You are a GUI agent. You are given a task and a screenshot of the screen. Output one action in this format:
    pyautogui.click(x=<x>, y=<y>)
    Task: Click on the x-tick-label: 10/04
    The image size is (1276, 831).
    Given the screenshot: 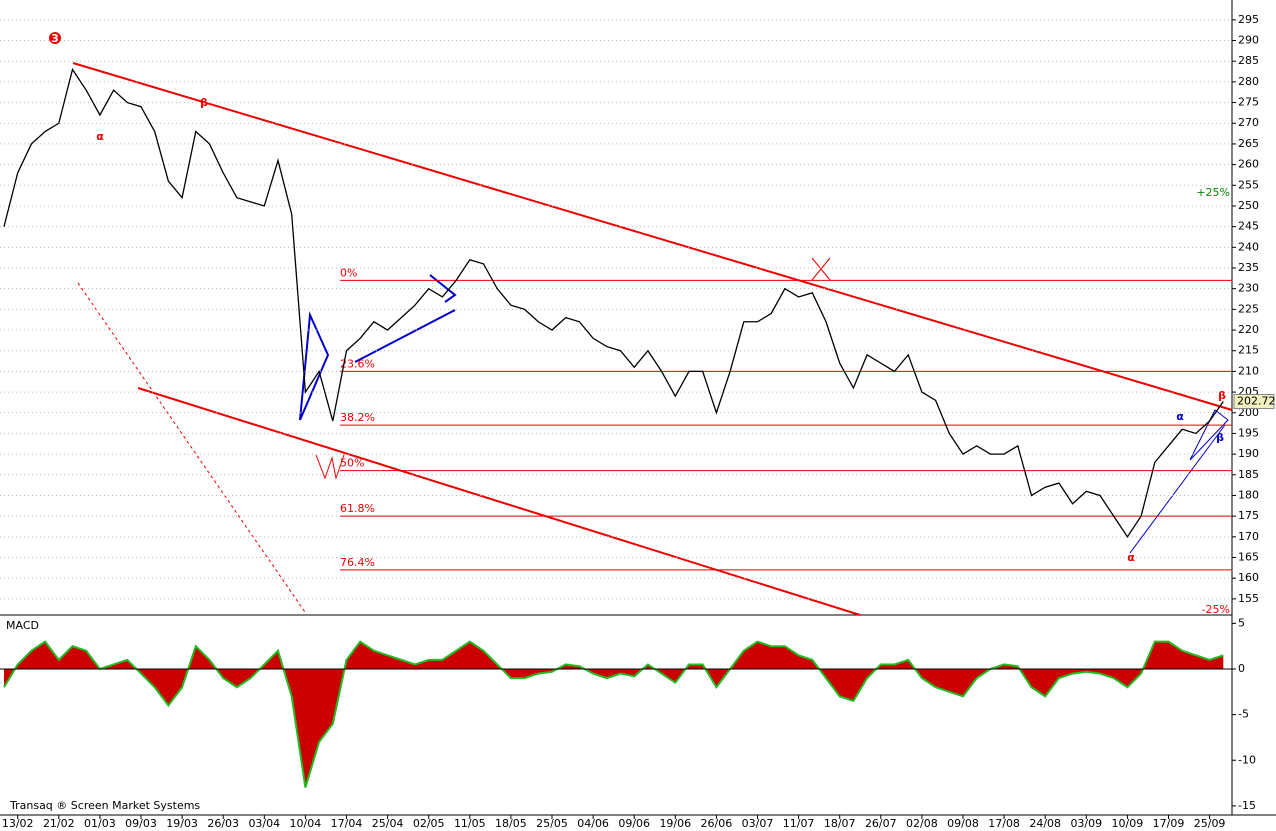 What is the action you would take?
    pyautogui.click(x=306, y=823)
    